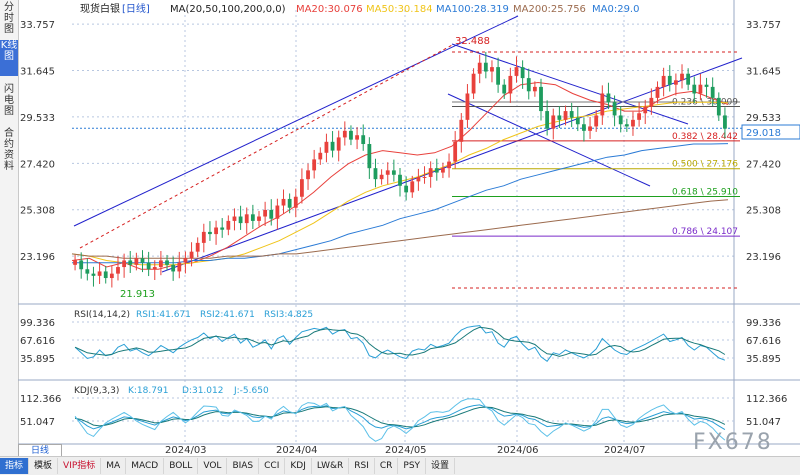  What do you see at coordinates (37, 25) in the screenshot?
I see `price-tick-left: 33.757` at bounding box center [37, 25].